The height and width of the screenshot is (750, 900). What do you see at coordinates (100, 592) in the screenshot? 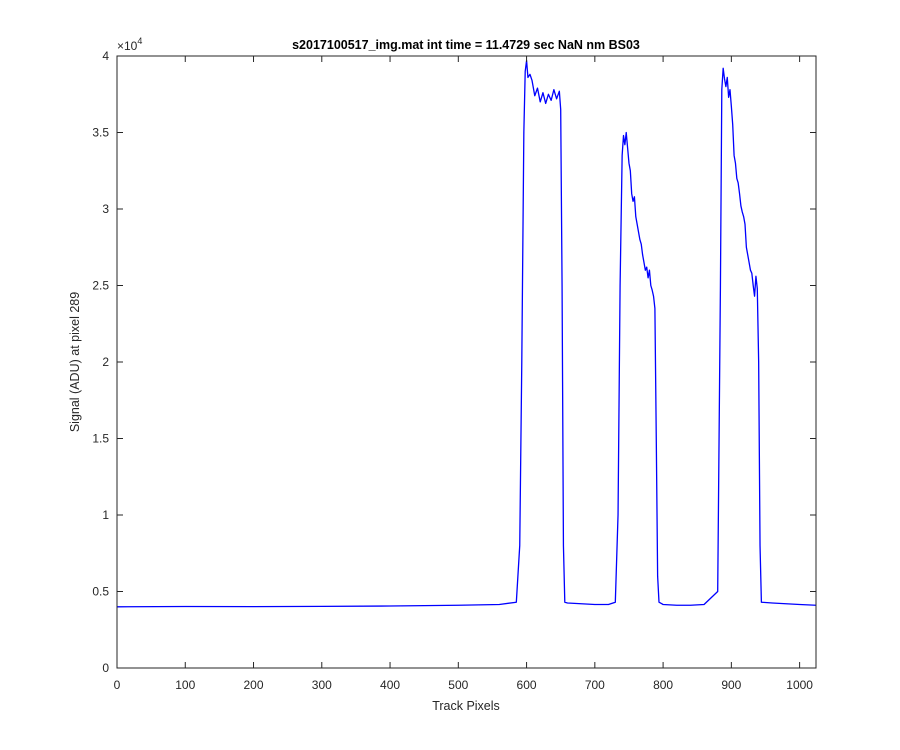
I see `y-tick-label: 0.5` at bounding box center [100, 592].